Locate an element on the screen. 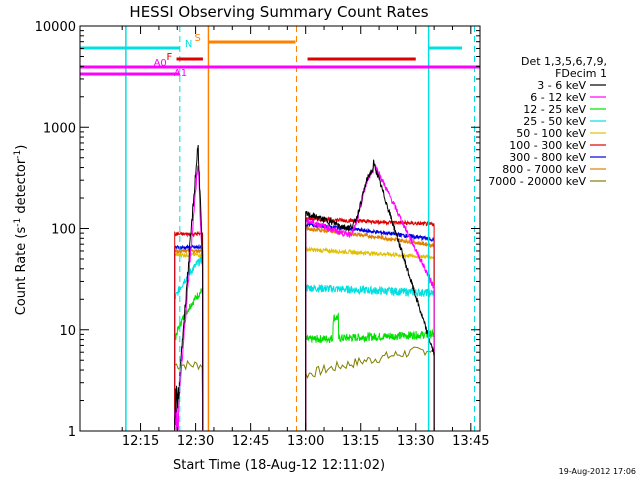  y-axis-label: Count Rate (s-1 detector-1) is located at coordinates (21, 230).